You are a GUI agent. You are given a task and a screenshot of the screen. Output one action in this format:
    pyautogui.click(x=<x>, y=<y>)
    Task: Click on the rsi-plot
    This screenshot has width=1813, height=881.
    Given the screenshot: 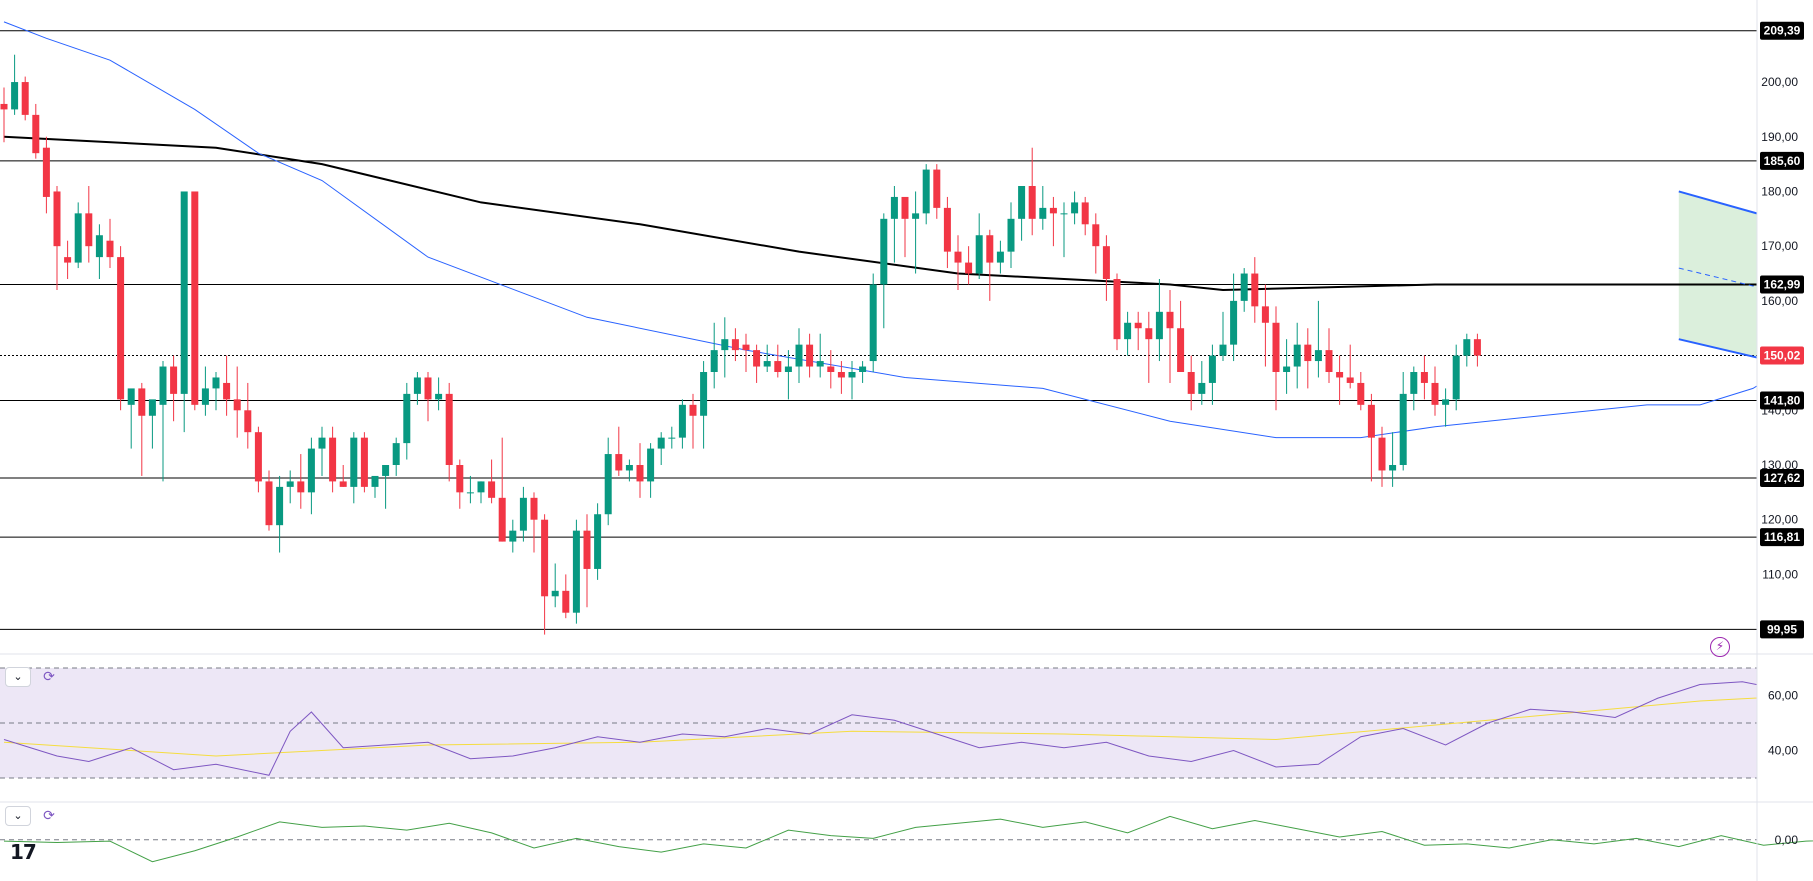 What is the action you would take?
    pyautogui.click(x=880, y=728)
    